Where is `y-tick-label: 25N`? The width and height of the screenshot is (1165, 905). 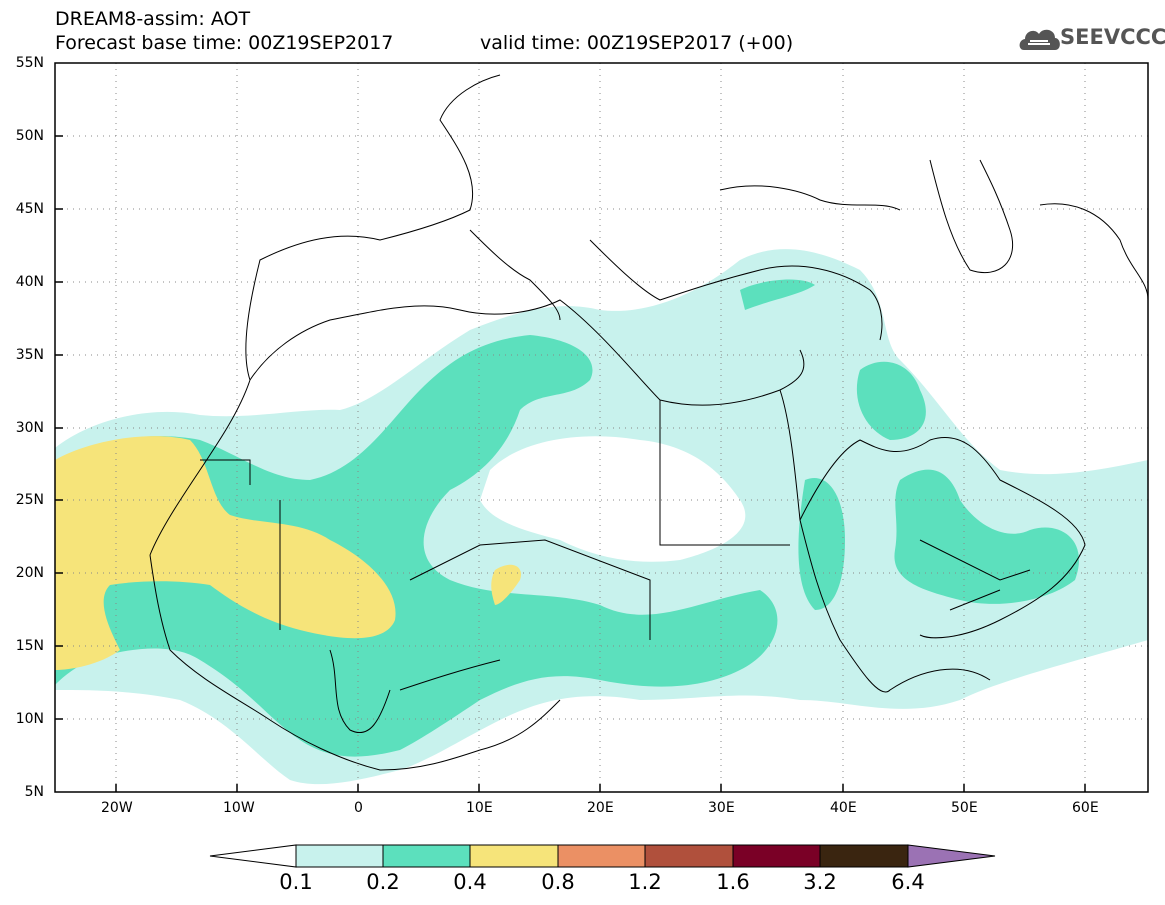 y-tick-label: 25N is located at coordinates (29, 500).